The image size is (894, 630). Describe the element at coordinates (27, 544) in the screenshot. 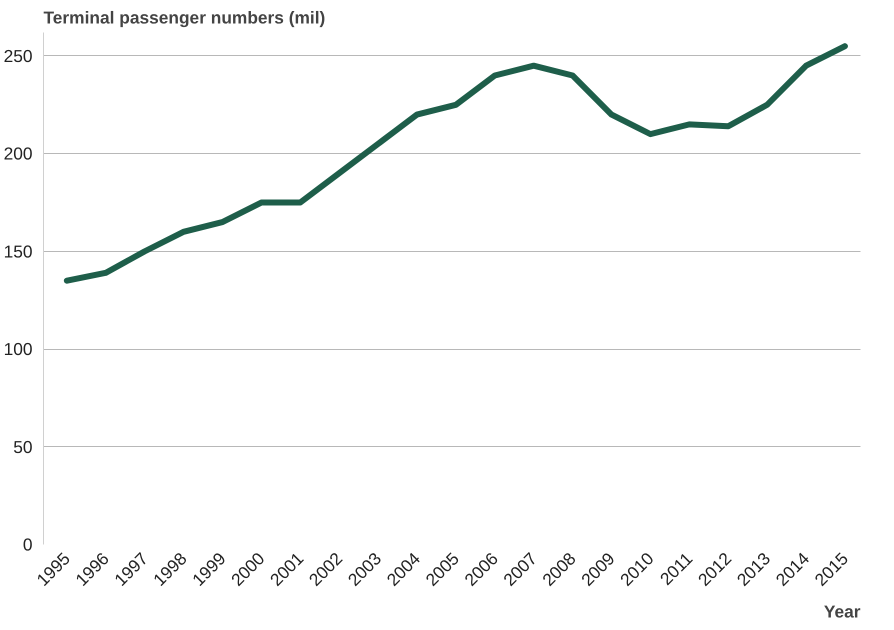

I see `y-tick-label: 0` at that location.